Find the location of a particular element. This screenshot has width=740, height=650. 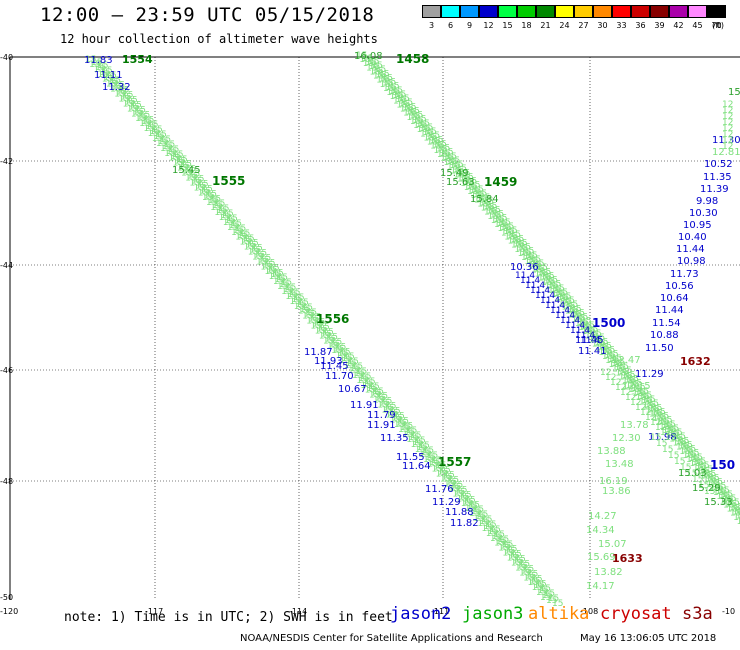

legend-cryosat: cryosat is located at coordinates (636, 614).